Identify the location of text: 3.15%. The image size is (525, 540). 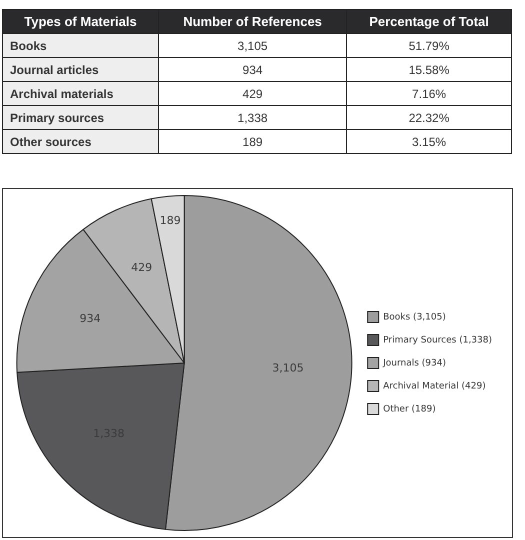
(429, 142).